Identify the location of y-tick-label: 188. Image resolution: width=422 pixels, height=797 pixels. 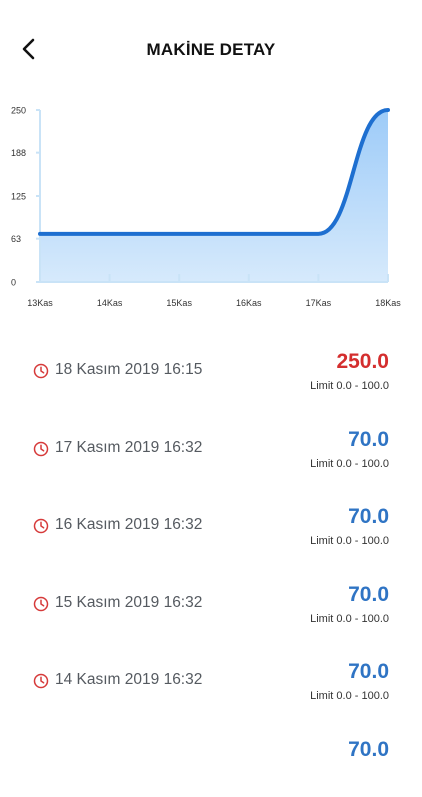
(18, 153).